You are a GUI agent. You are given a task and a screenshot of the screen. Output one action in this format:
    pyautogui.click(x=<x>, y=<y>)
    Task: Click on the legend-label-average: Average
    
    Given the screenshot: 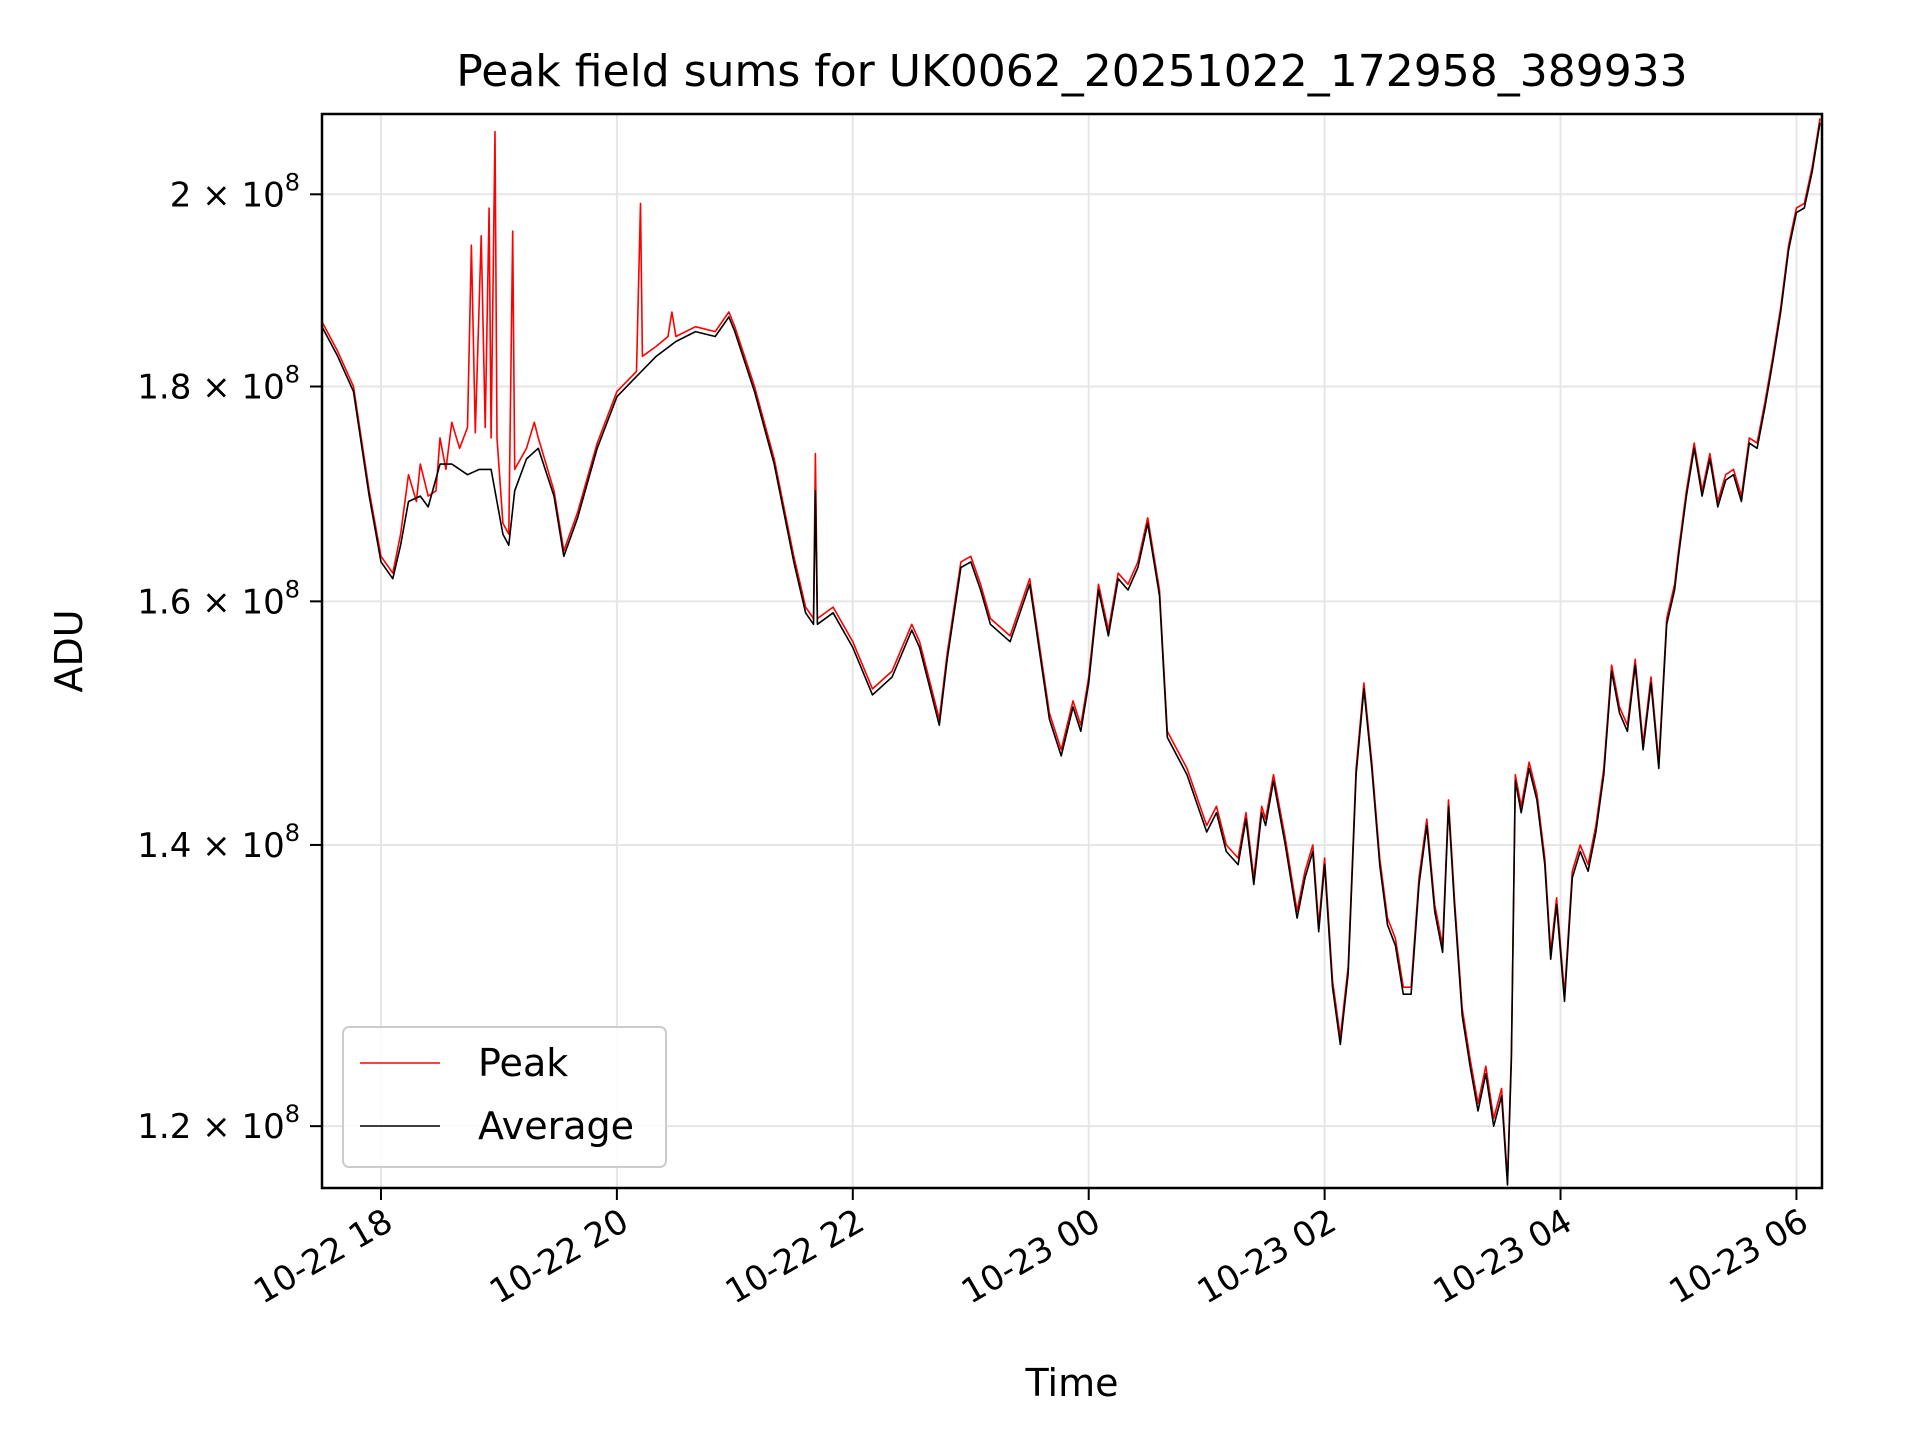 What is the action you would take?
    pyautogui.click(x=556, y=1126)
    